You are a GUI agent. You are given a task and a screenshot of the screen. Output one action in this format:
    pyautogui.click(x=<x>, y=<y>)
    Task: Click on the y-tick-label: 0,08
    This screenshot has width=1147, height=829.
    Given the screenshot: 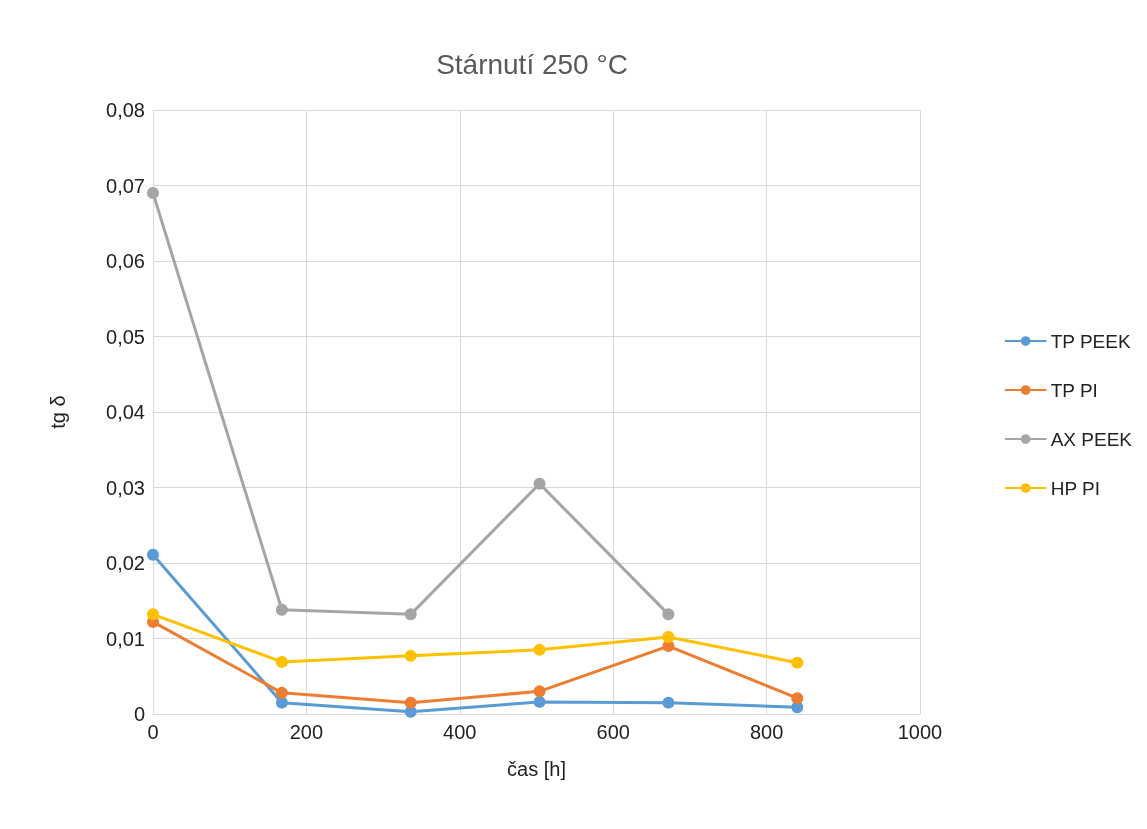 What is the action you would take?
    pyautogui.click(x=125, y=110)
    